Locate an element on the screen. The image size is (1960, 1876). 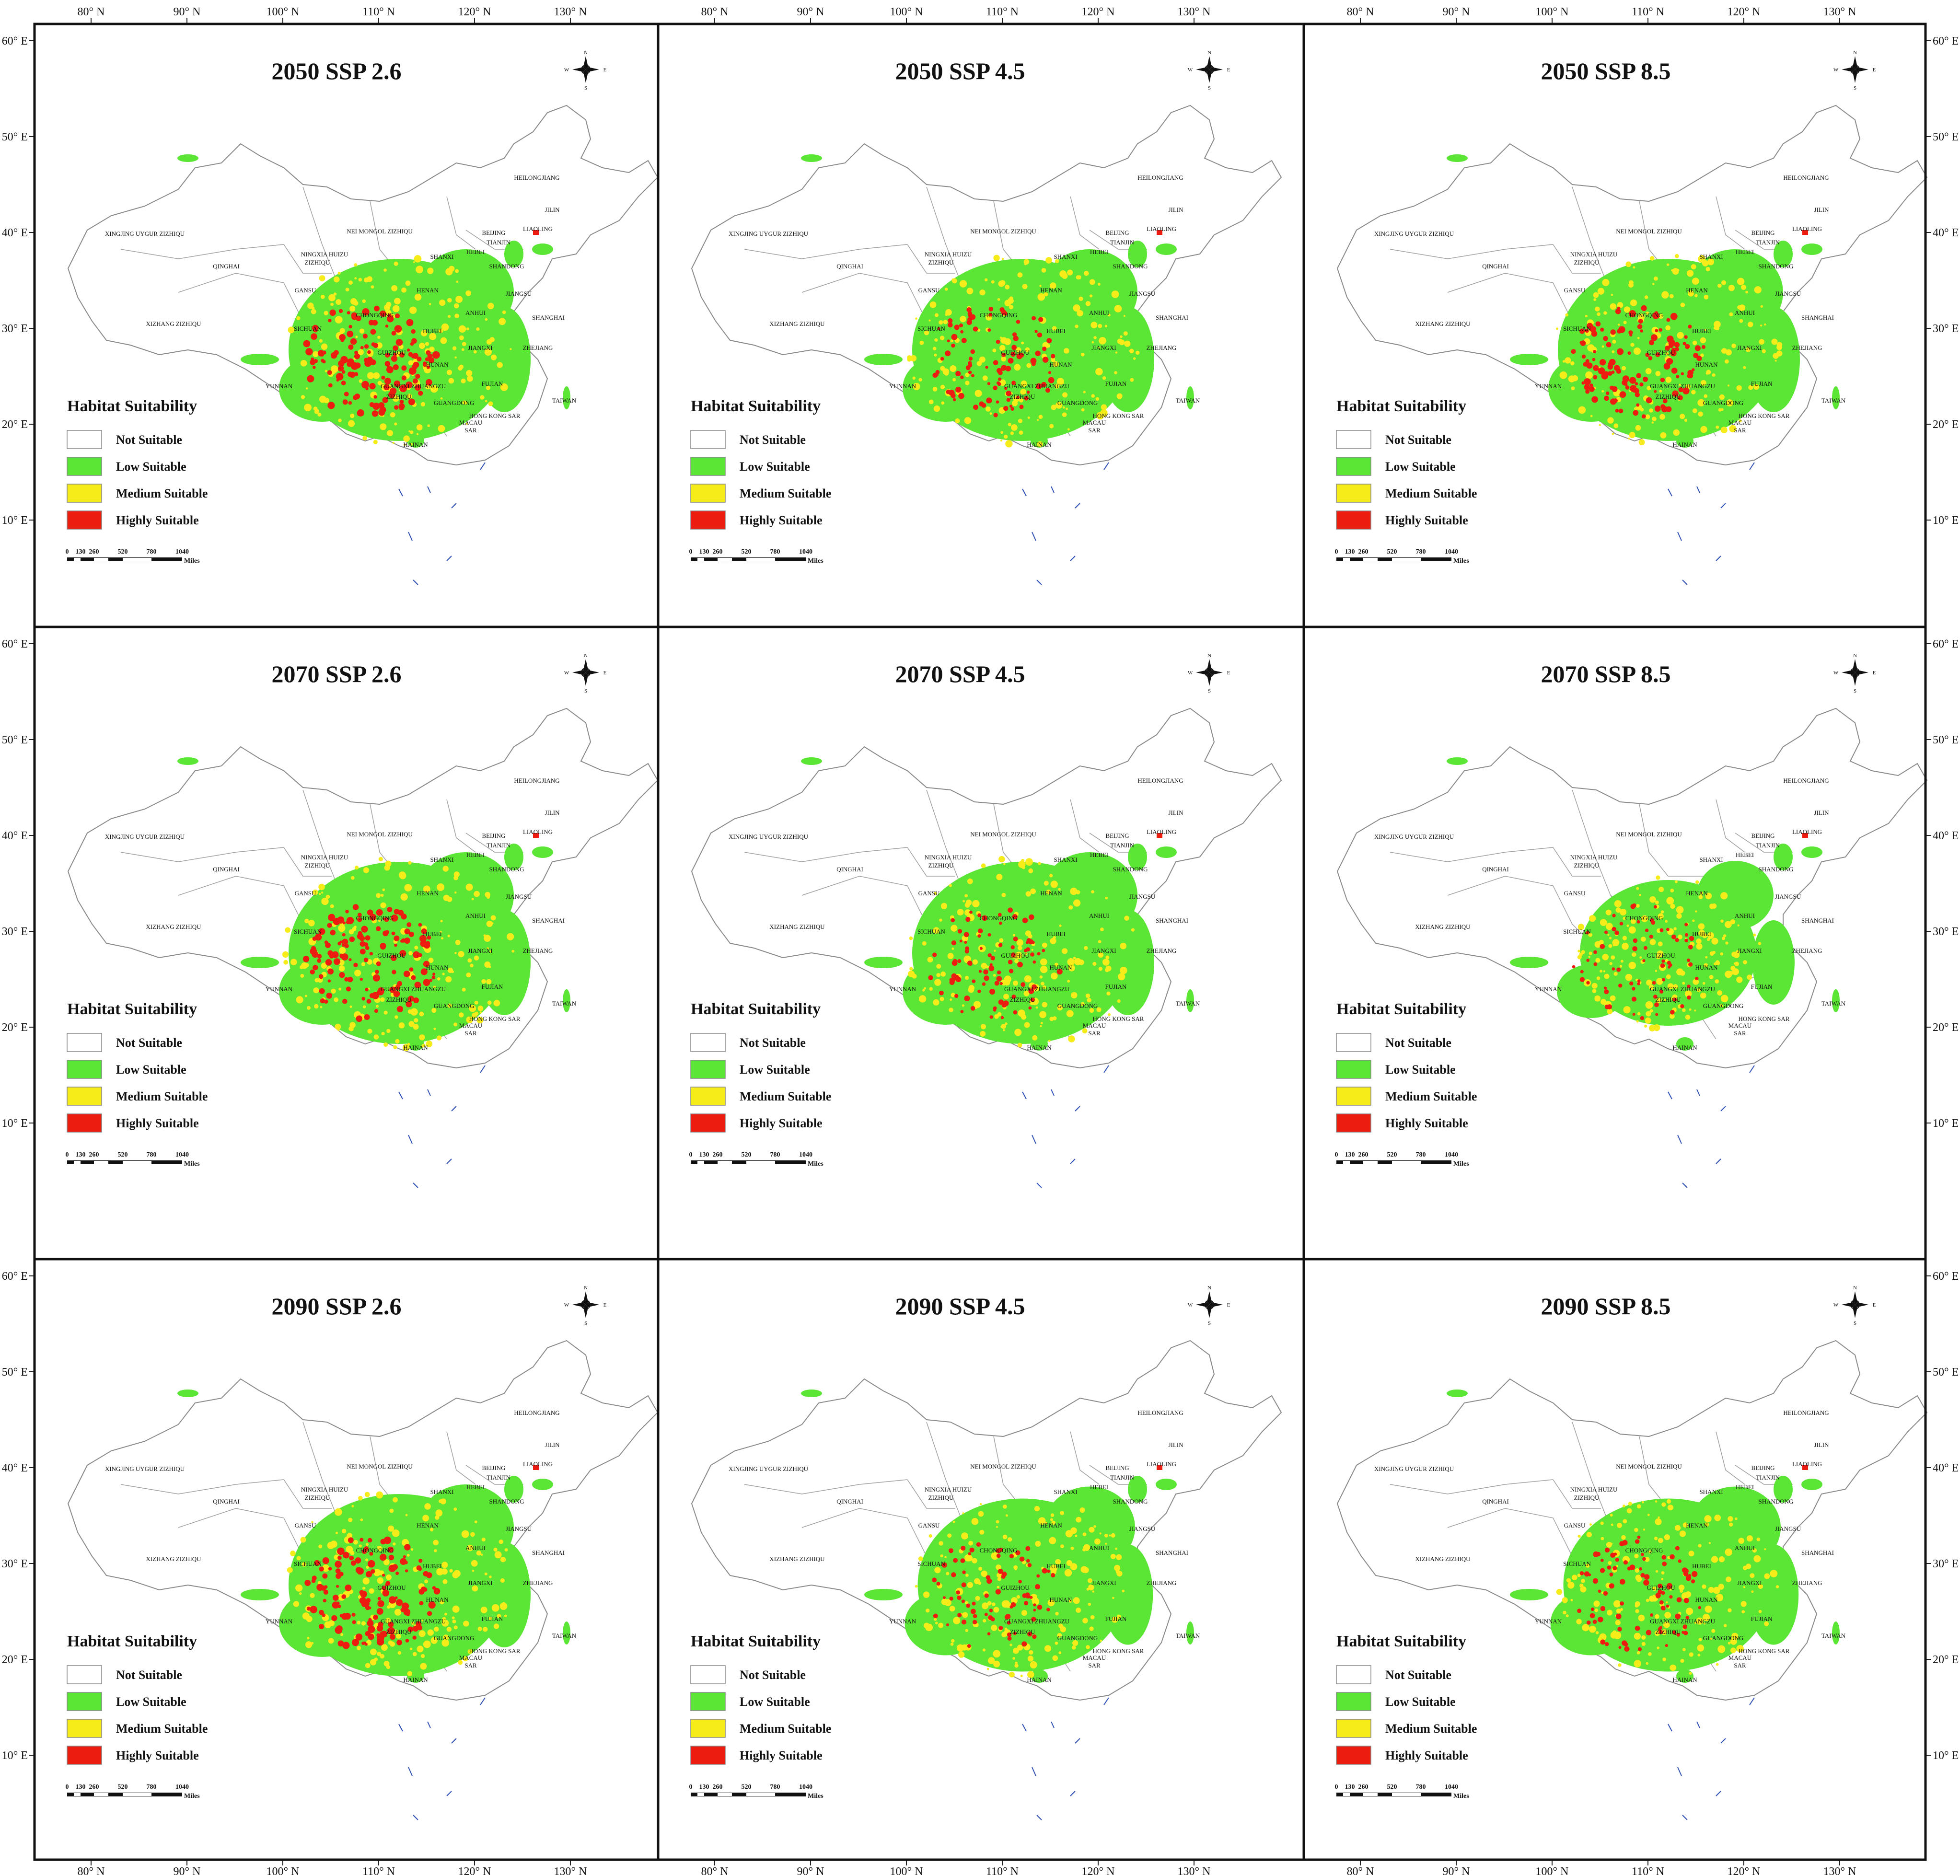
right-tick-label: 10° E is located at coordinates (1946, 1755).